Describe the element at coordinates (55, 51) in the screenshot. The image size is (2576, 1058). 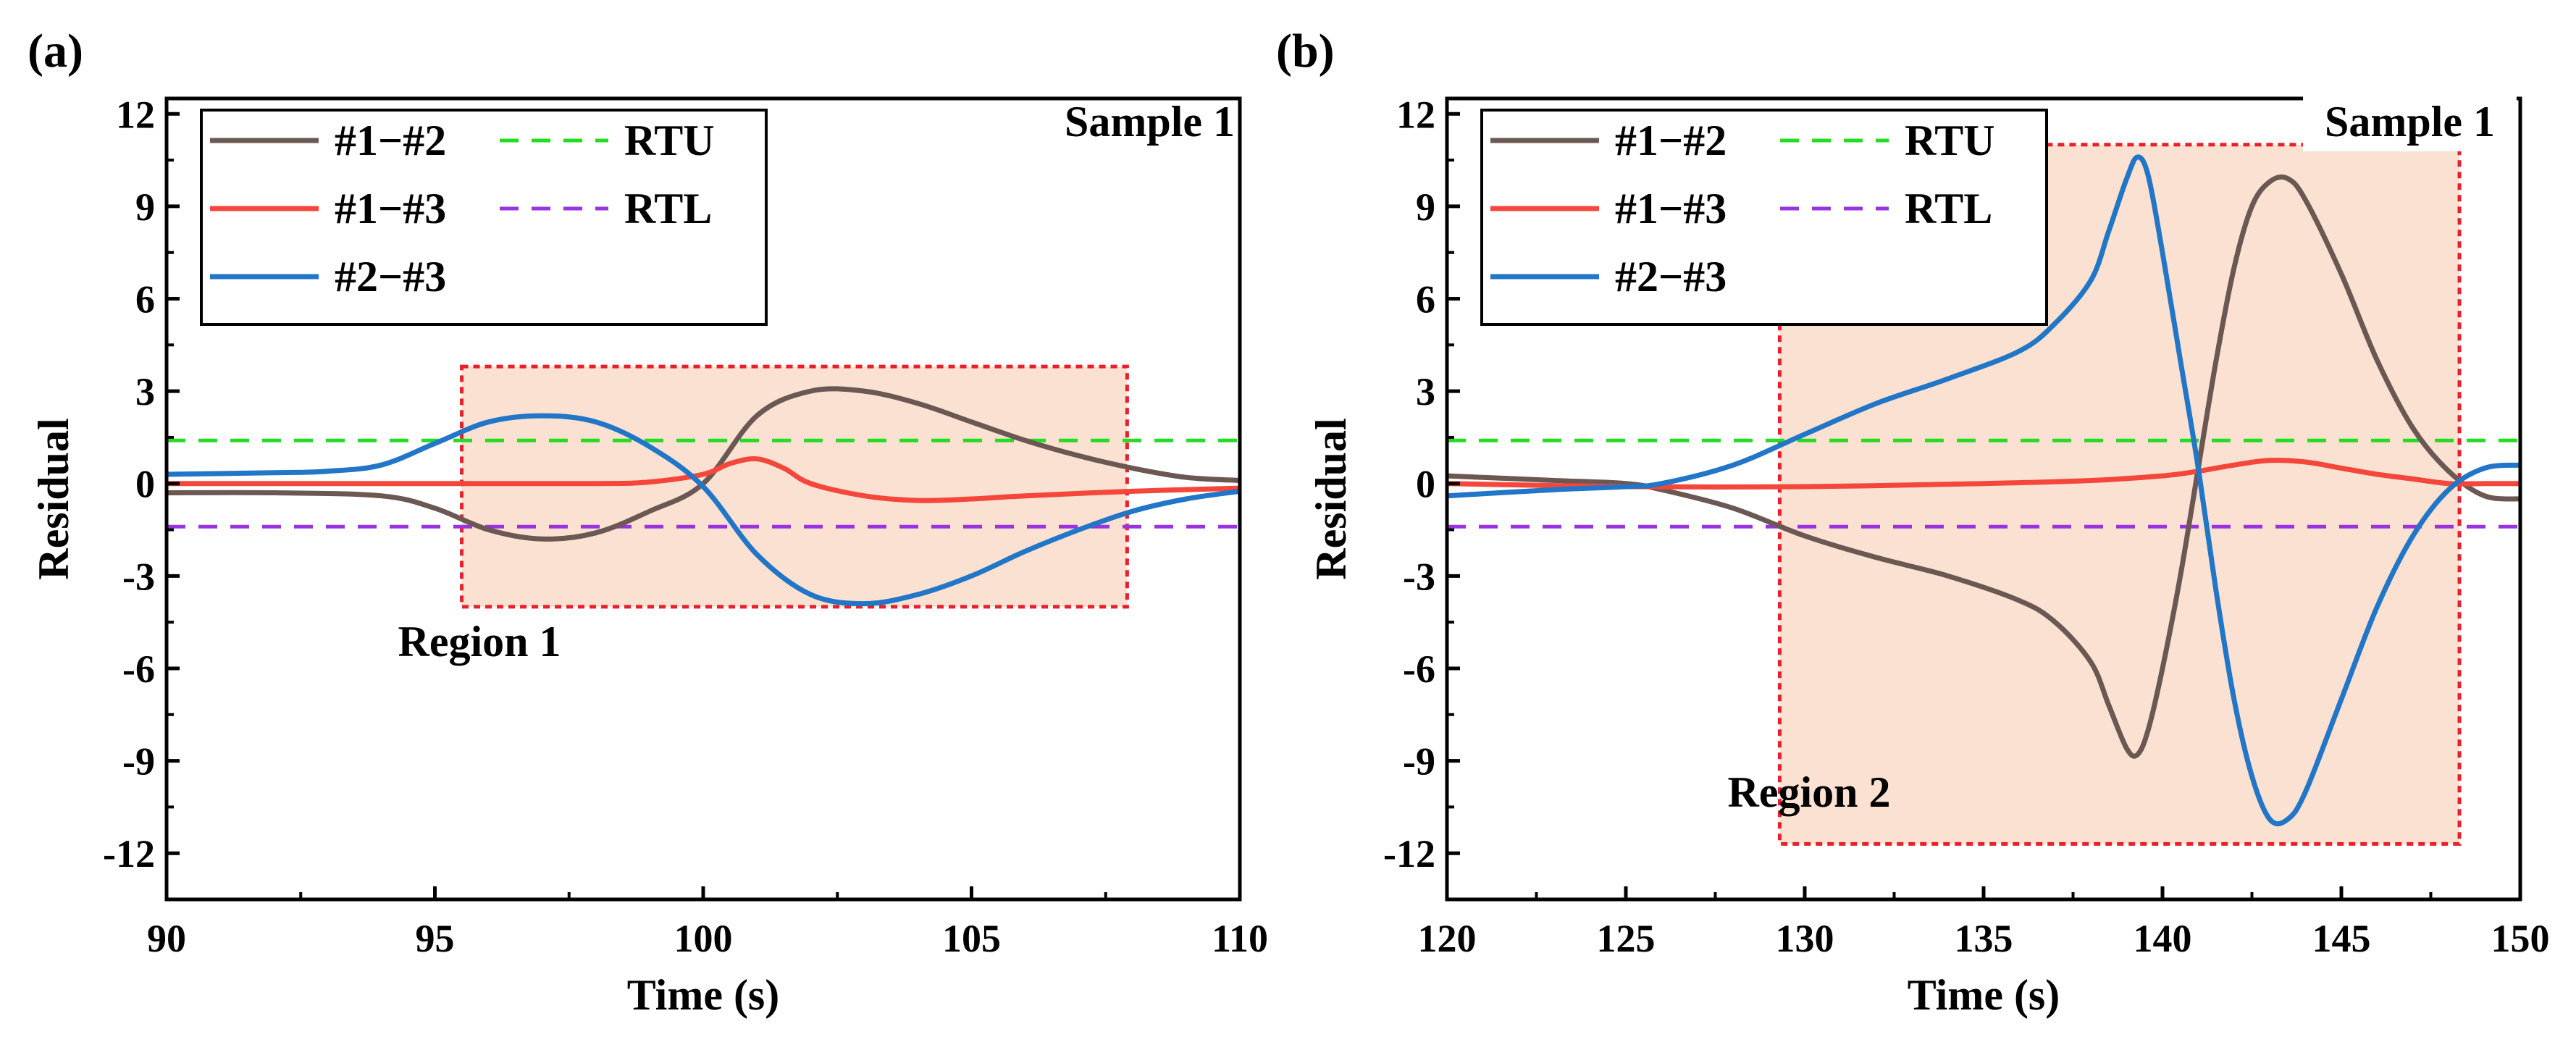
I see `panel-label: (a)` at that location.